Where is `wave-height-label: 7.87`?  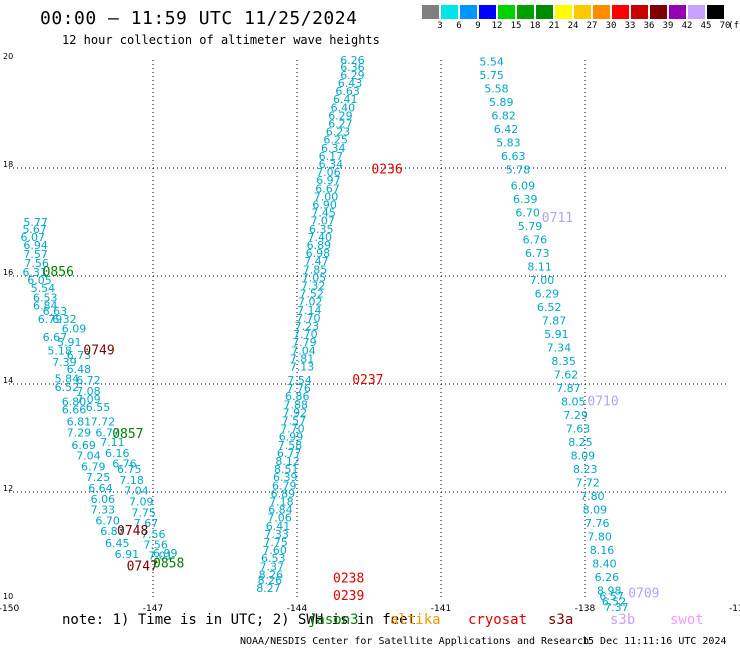
wave-height-label: 7.87 is located at coordinates (554, 321).